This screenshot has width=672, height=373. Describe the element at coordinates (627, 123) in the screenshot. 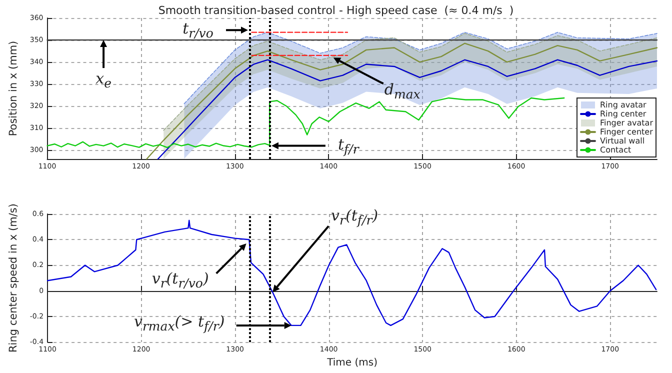

I see `legend-label: Finger avatar` at that location.